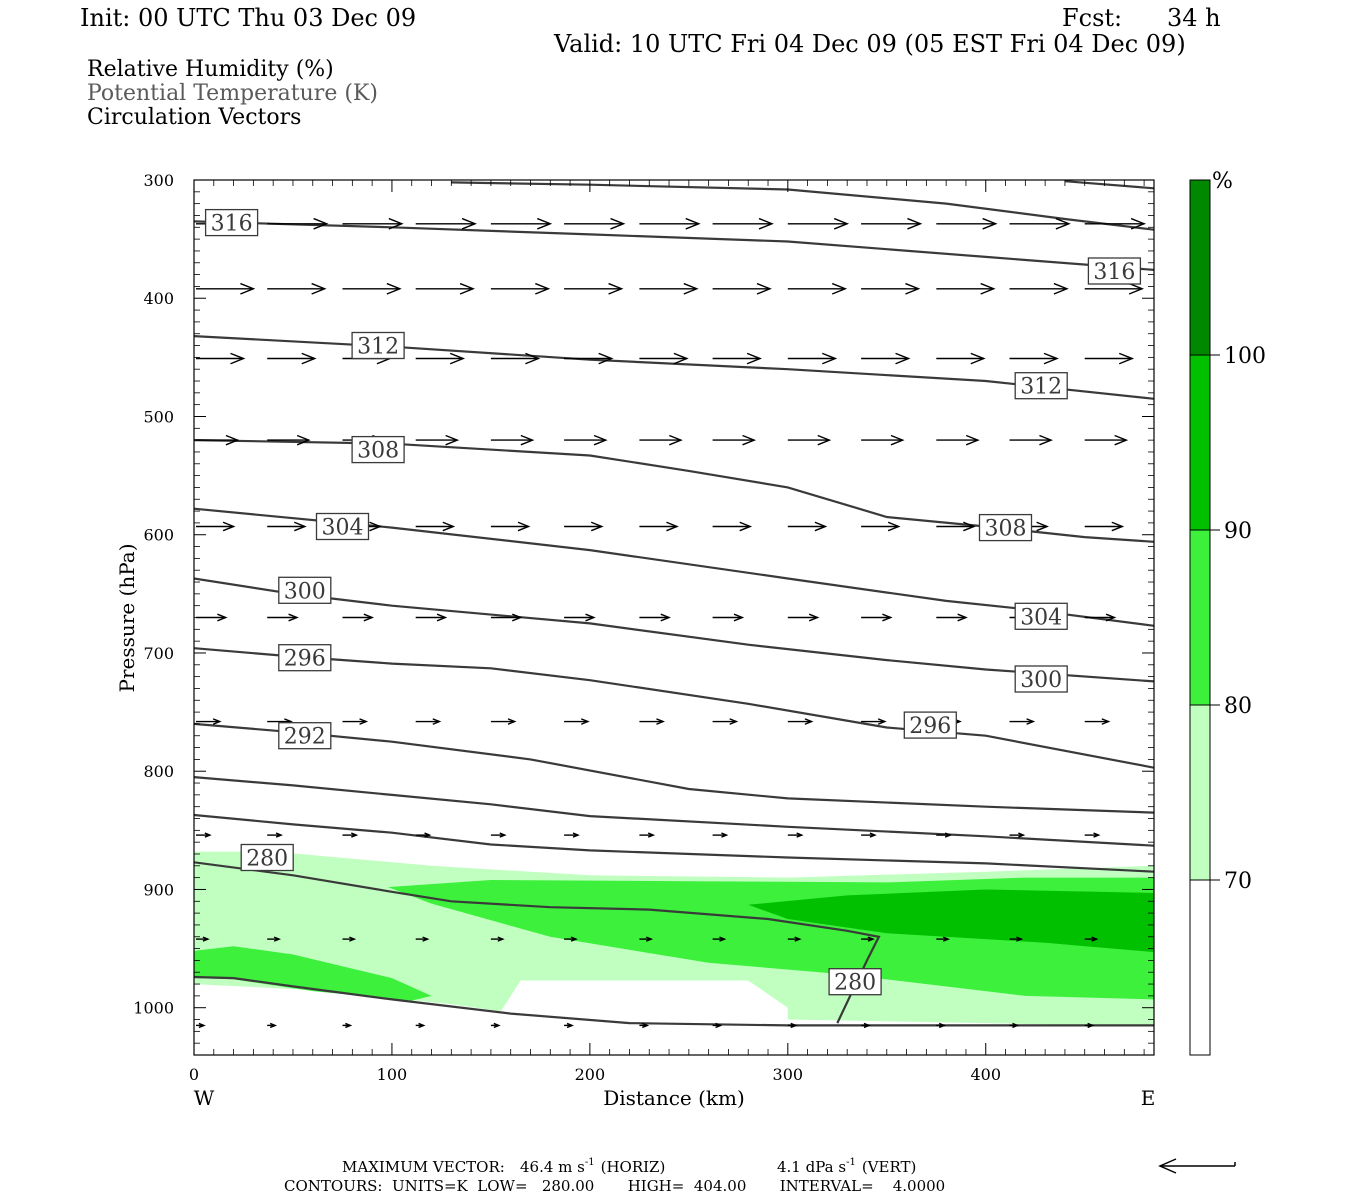  I want to click on y-tick-label: 300, so click(158, 180).